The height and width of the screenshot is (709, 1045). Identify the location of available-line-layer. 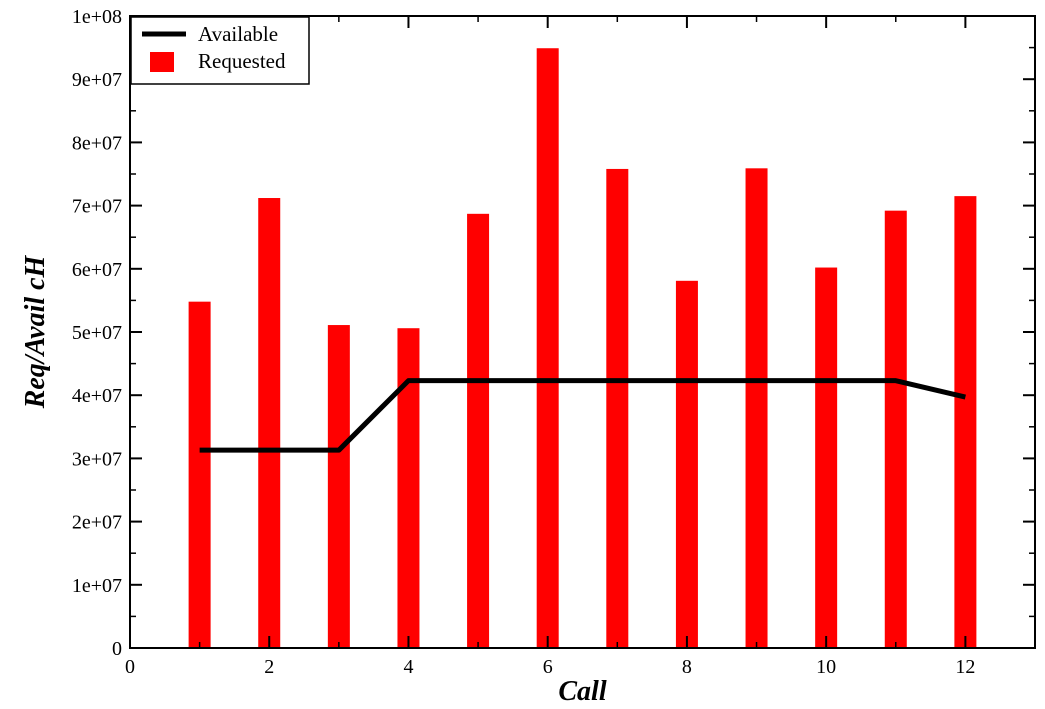
(582, 415).